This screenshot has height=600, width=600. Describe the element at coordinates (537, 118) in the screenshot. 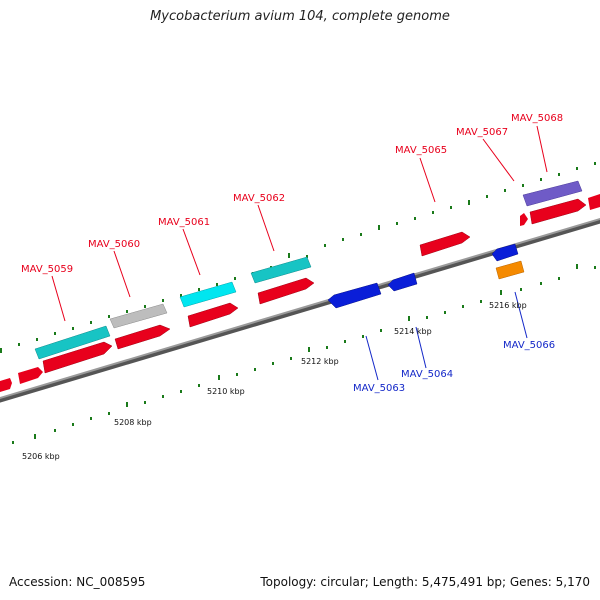

I see `gene-label: MAV_5068` at that location.